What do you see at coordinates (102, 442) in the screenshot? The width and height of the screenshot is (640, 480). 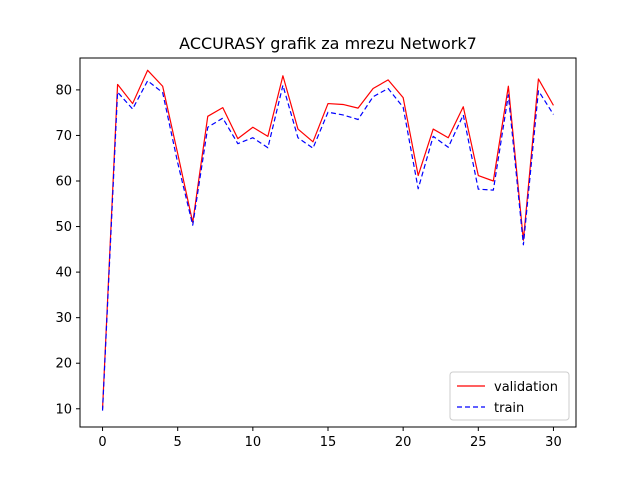 I see `x-tick-label: 0` at bounding box center [102, 442].